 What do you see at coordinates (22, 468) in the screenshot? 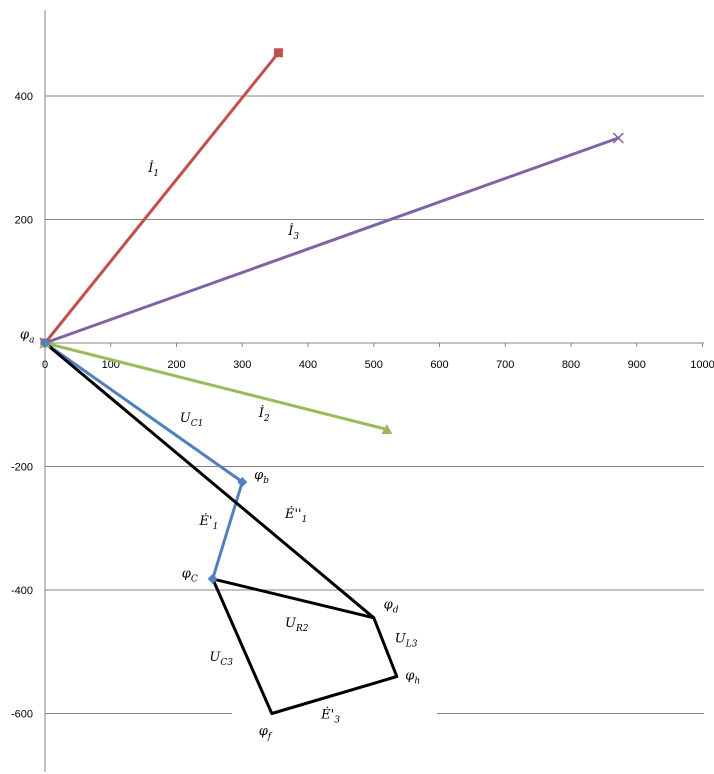
I see `y-tick-label-2: -200` at bounding box center [22, 468].